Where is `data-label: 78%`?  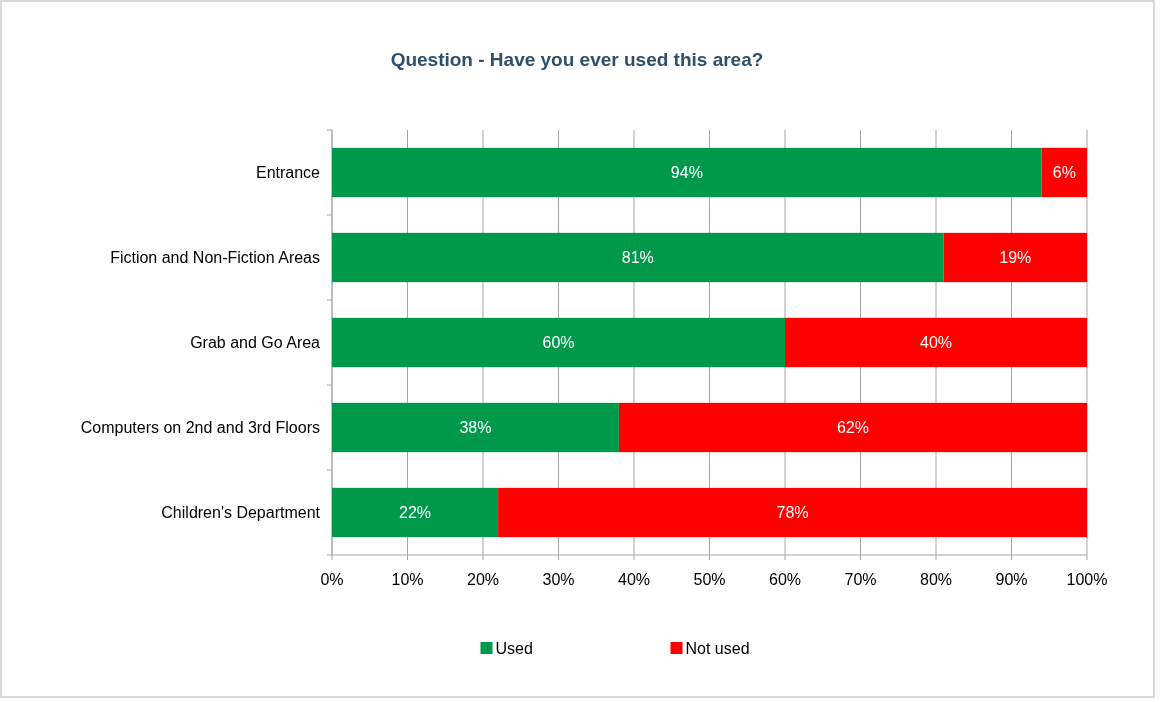
data-label: 78% is located at coordinates (792, 513).